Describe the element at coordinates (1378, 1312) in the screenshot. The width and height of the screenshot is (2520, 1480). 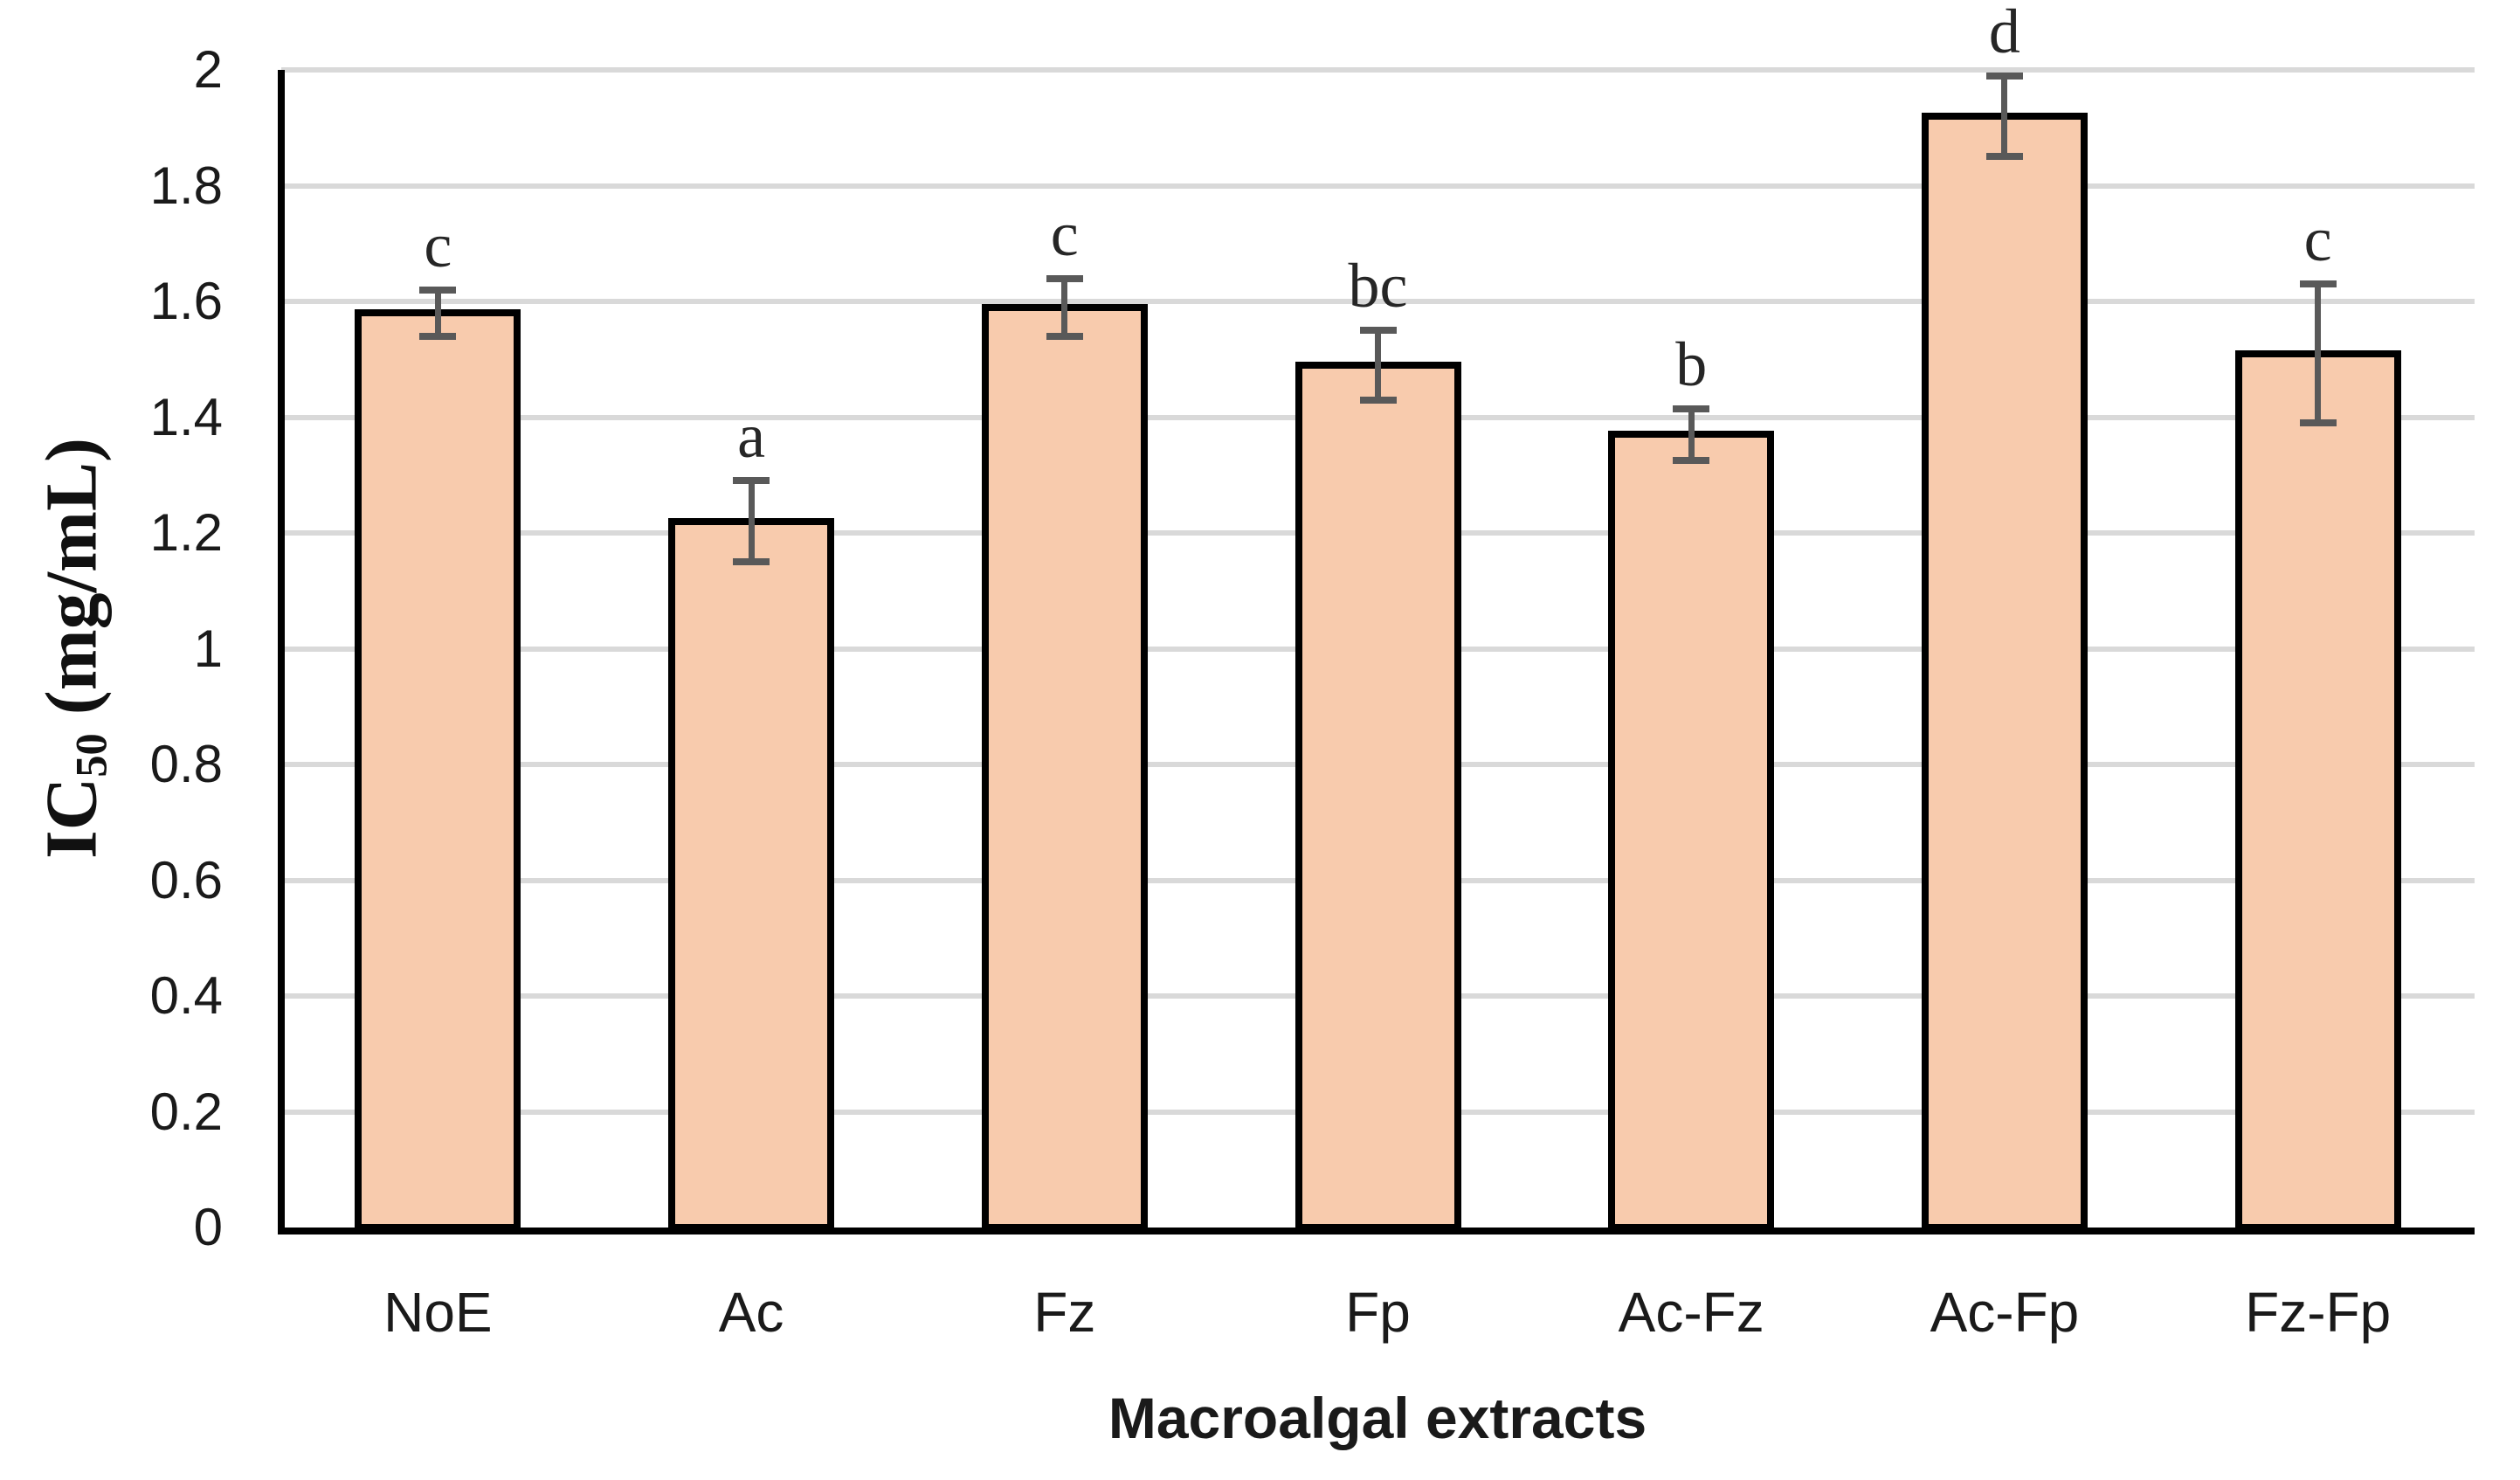
I see `x-tick-label: Fp` at that location.